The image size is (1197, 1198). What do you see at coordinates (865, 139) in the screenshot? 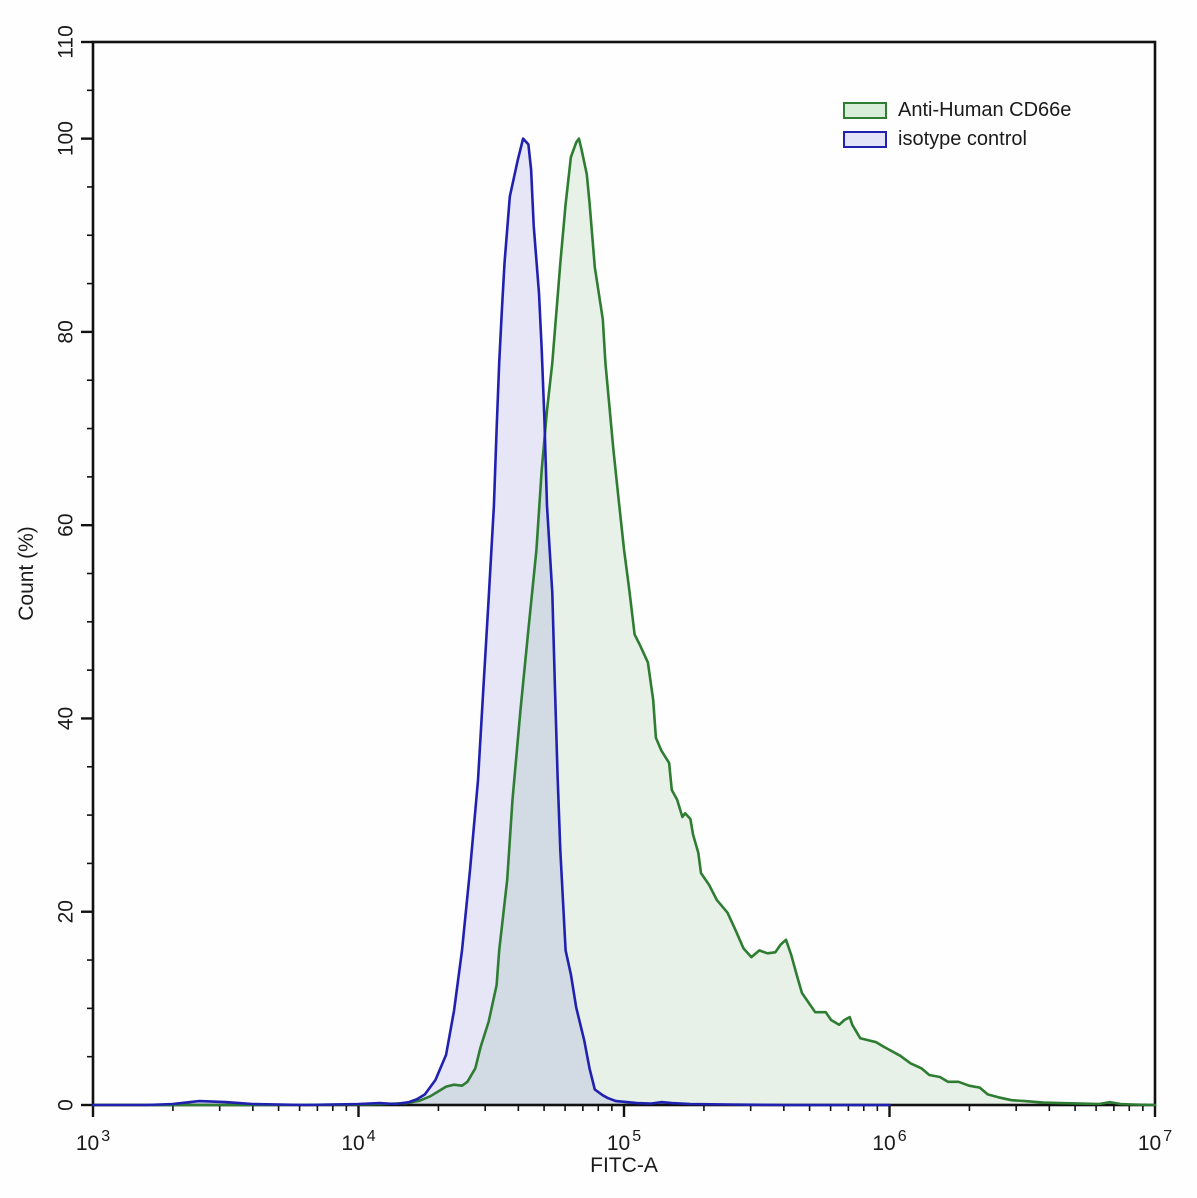
I see `legend-swatch-isotype-control` at bounding box center [865, 139].